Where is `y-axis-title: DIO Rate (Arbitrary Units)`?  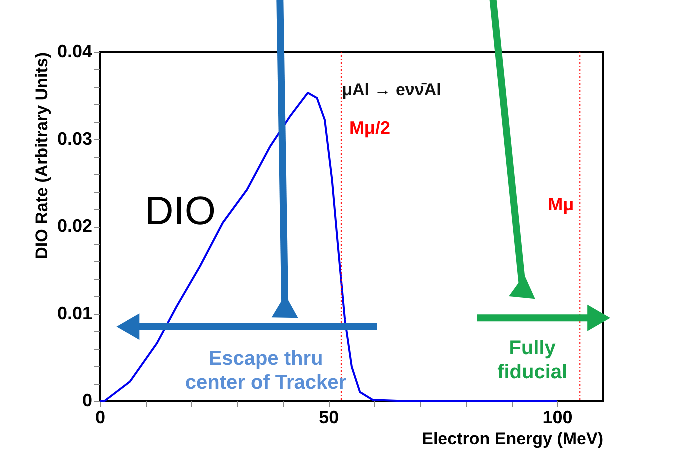
y-axis-title: DIO Rate (Arbitrary Units) is located at coordinates (42, 156).